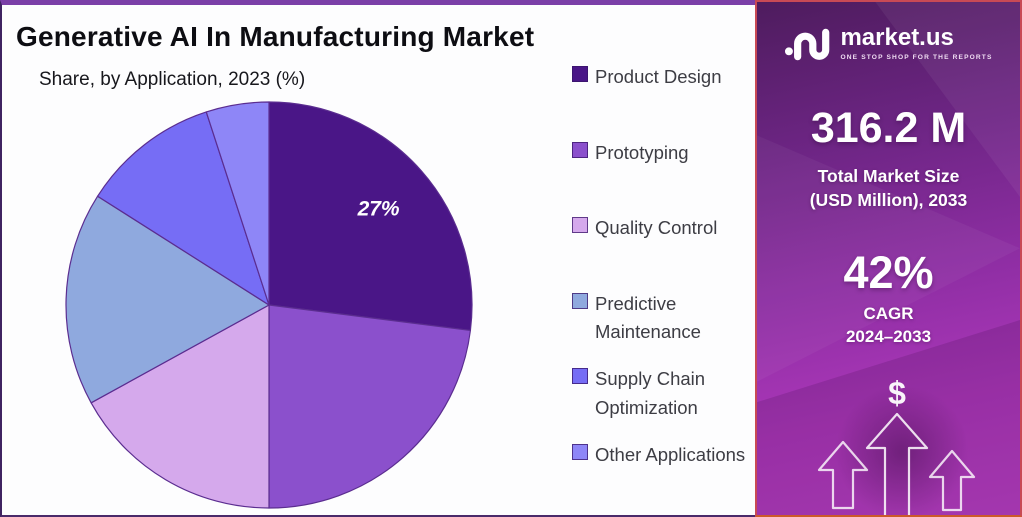  I want to click on legend-item-predictive-maintenance: Predictive Maintenance, so click(663, 328).